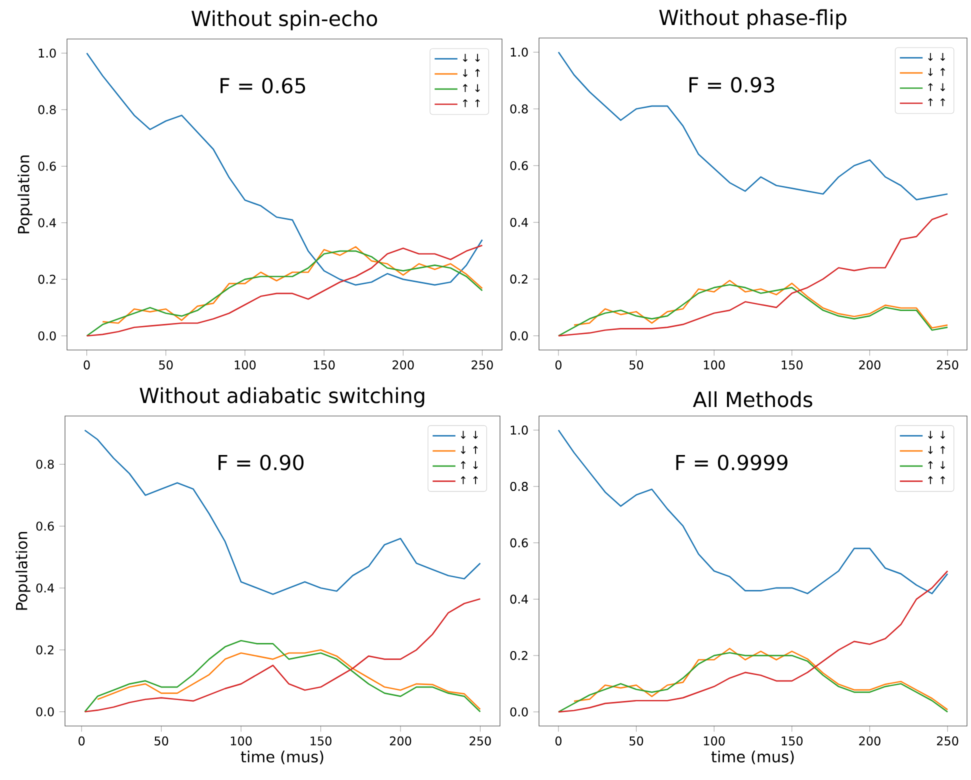  Describe the element at coordinates (282, 397) in the screenshot. I see `chart-title: Without adiabatic switching` at that location.